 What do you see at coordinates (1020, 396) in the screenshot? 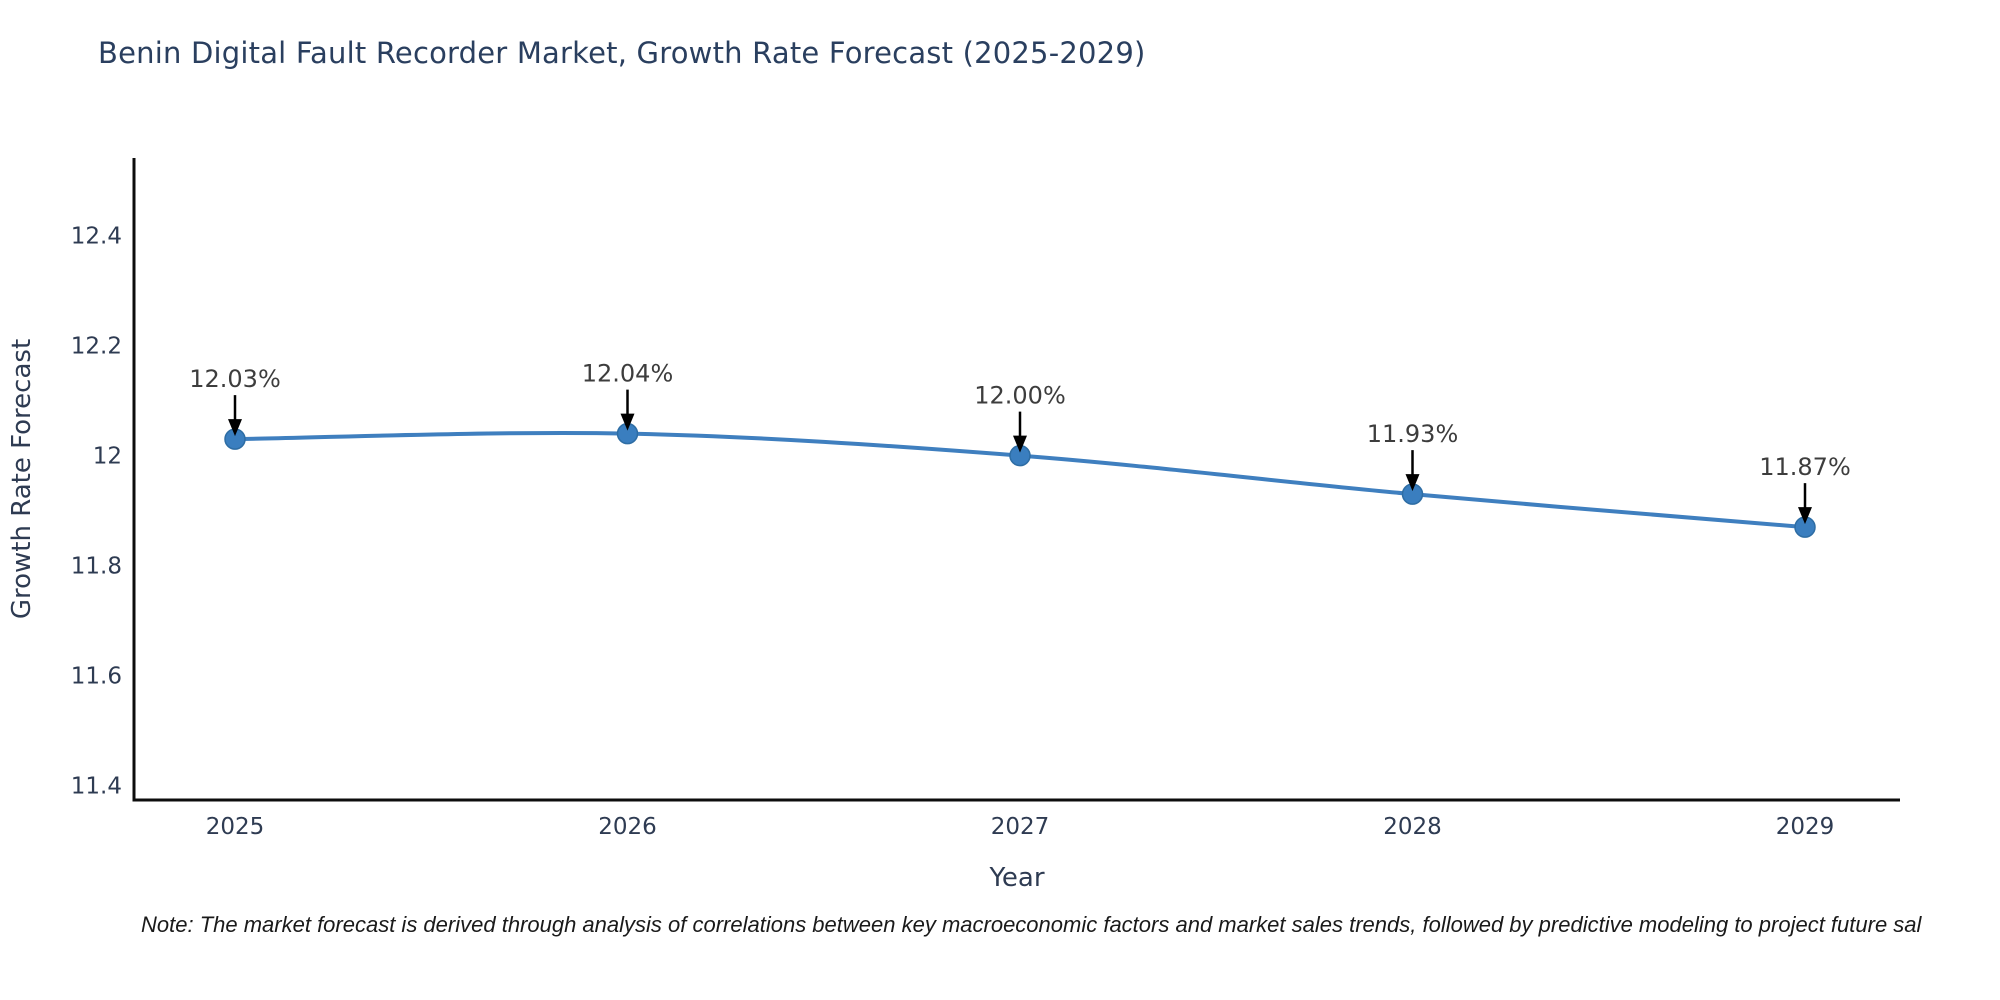
I see `point-value-label: 12.00%` at bounding box center [1020, 396].